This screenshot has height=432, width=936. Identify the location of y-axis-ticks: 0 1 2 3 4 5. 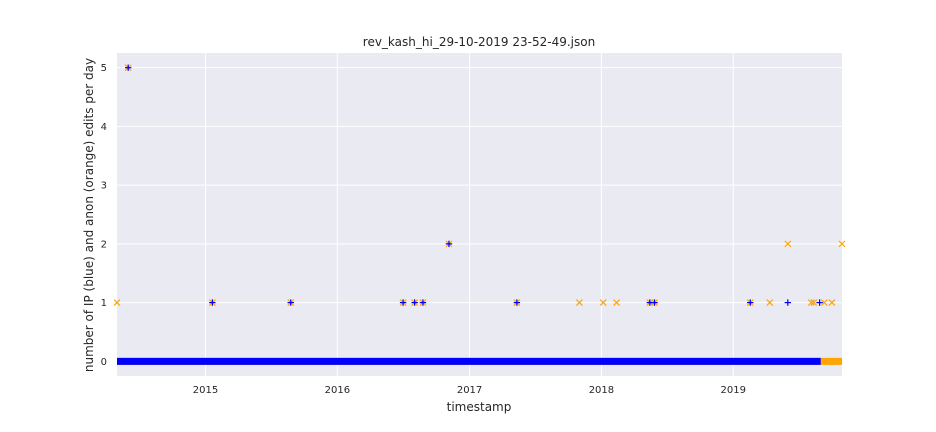
(104, 215).